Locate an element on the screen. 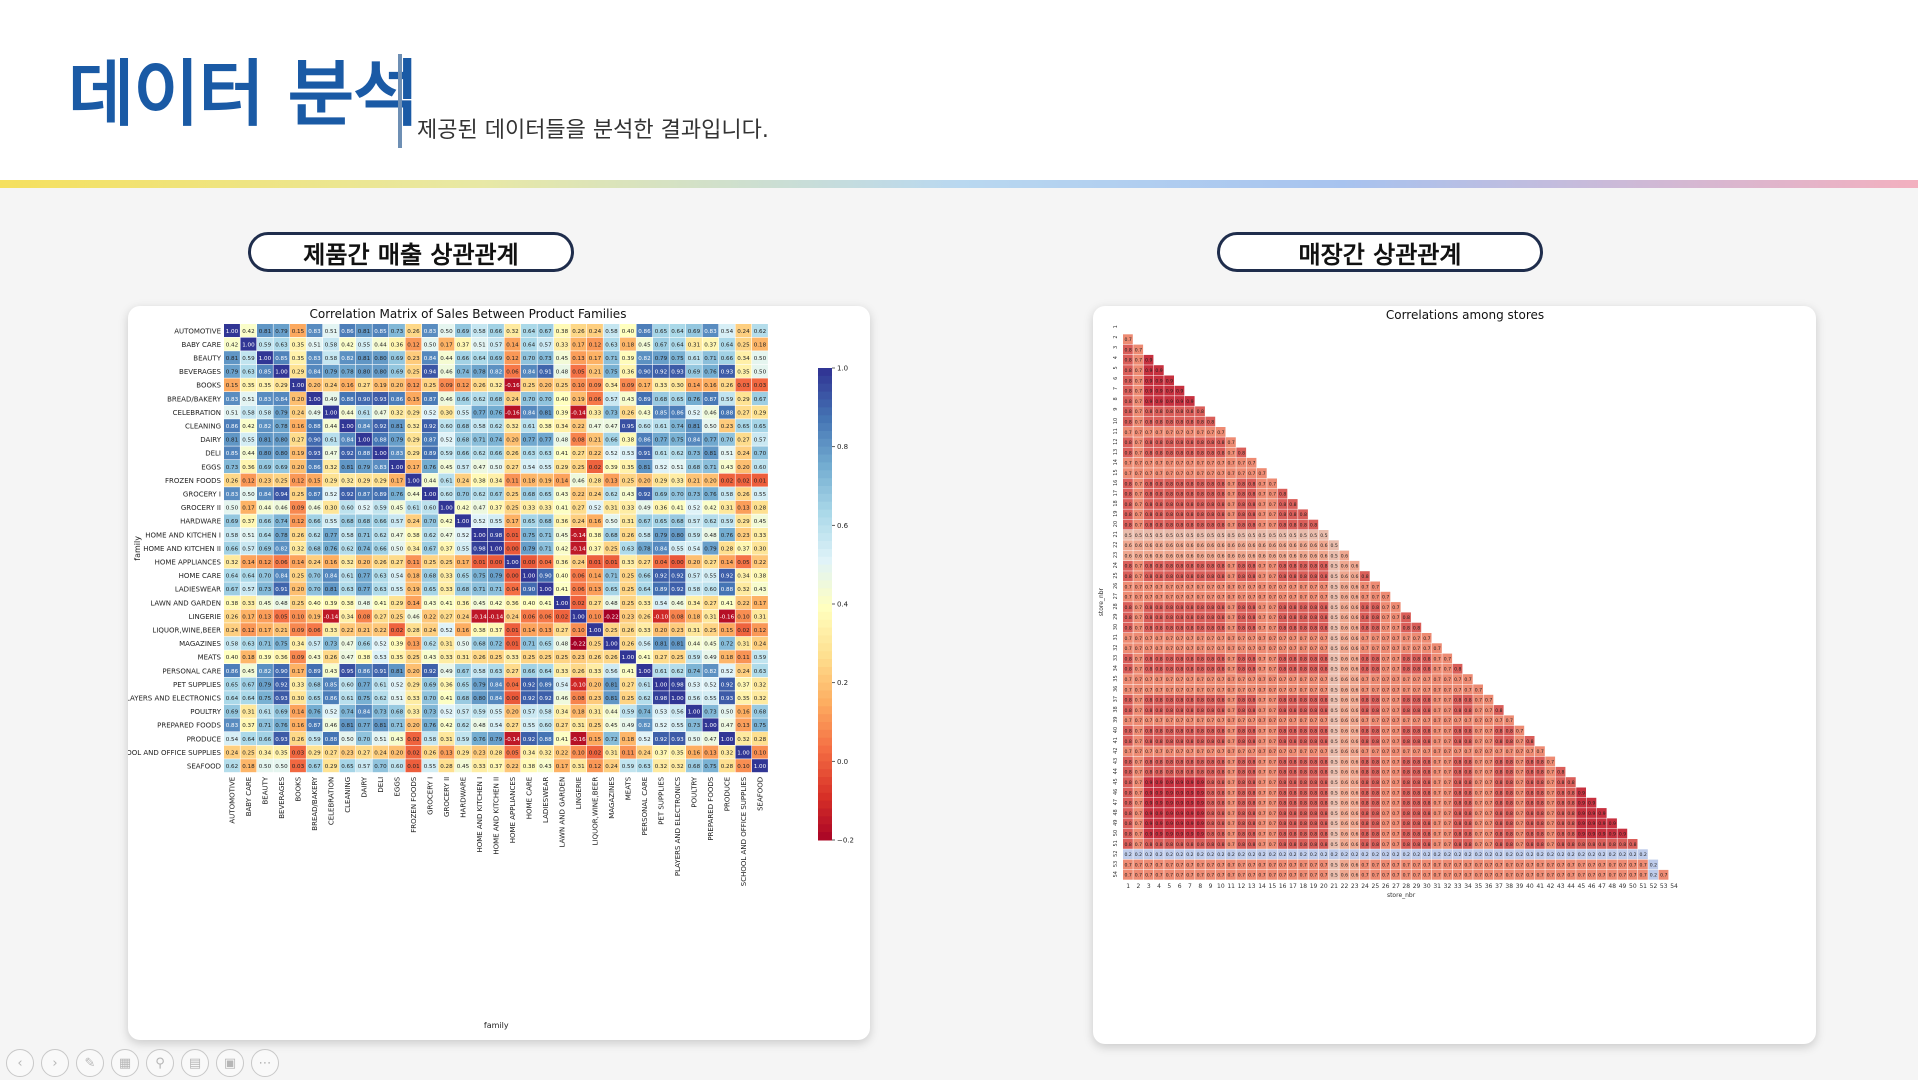 The image size is (1918, 1080). cell-value-label: 0.73 is located at coordinates (331, 645).